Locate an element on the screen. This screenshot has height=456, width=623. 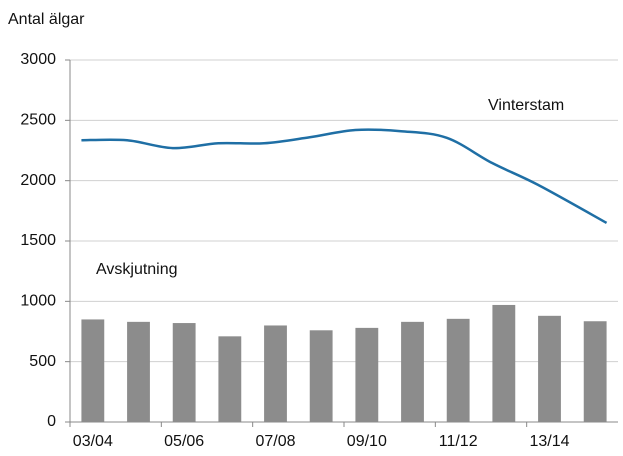
y-tick-label: 0 is located at coordinates (51, 421).